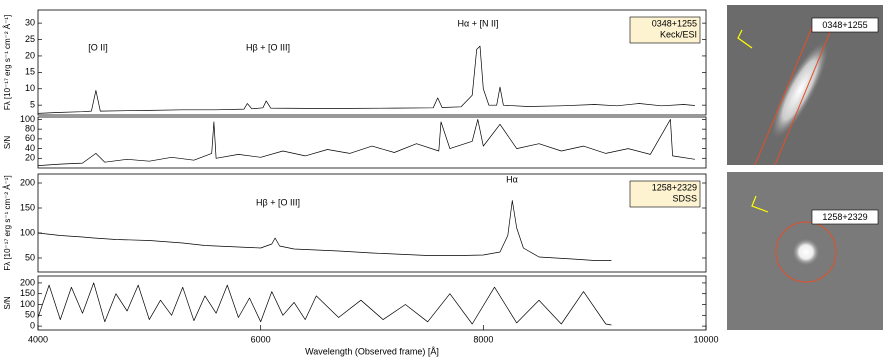 The image size is (886, 364). Describe the element at coordinates (30, 72) in the screenshot. I see `y-tick-label: 15` at that location.